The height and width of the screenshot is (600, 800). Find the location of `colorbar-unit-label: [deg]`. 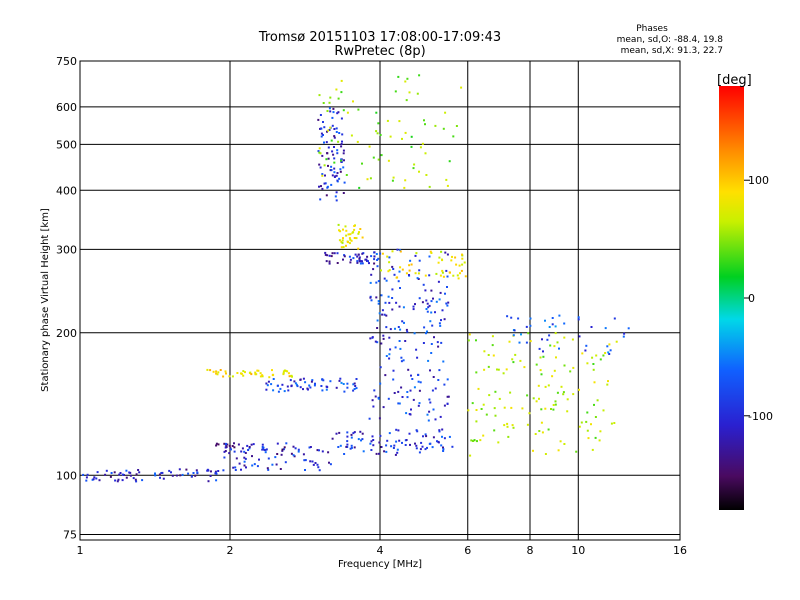

colorbar-unit-label: [deg] is located at coordinates (734, 80).